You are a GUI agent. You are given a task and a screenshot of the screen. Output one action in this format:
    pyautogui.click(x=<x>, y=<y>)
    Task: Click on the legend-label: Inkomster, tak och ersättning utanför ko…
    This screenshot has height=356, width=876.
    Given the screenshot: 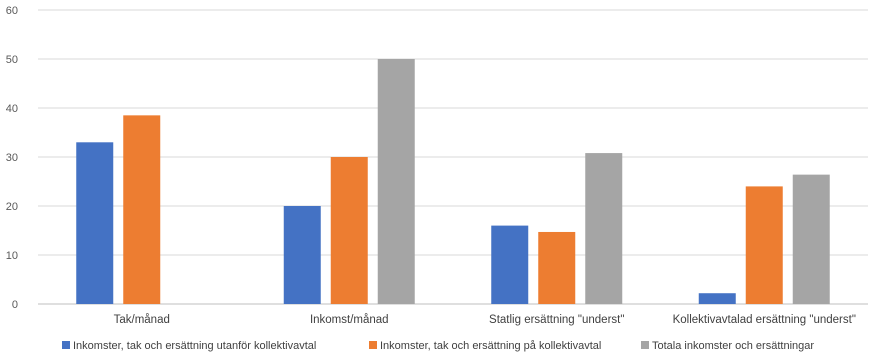 What is the action you would take?
    pyautogui.click(x=194, y=346)
    